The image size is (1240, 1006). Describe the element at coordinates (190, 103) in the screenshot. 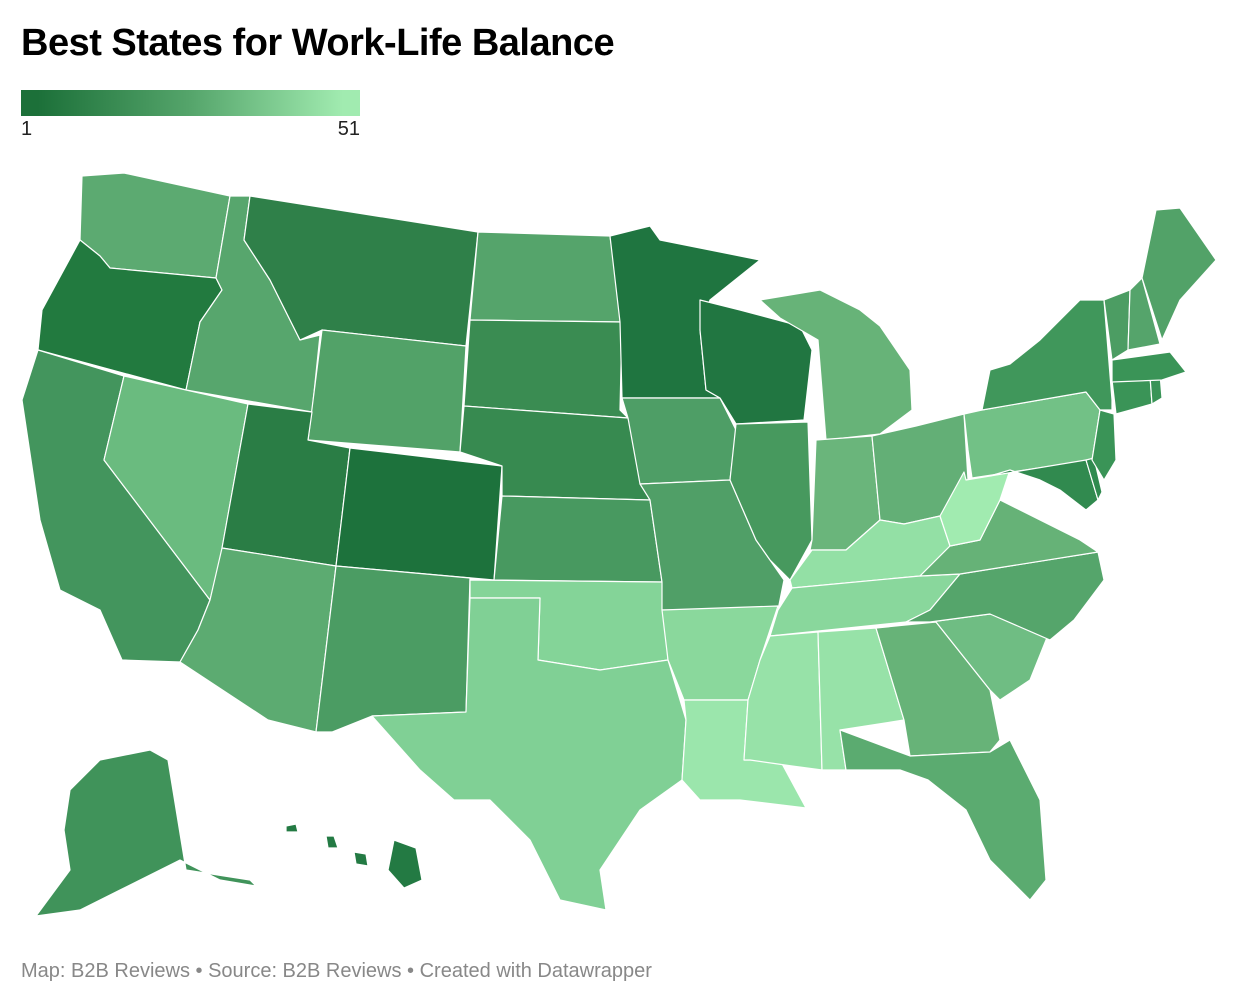

I see `legend-gradient-bar` at that location.